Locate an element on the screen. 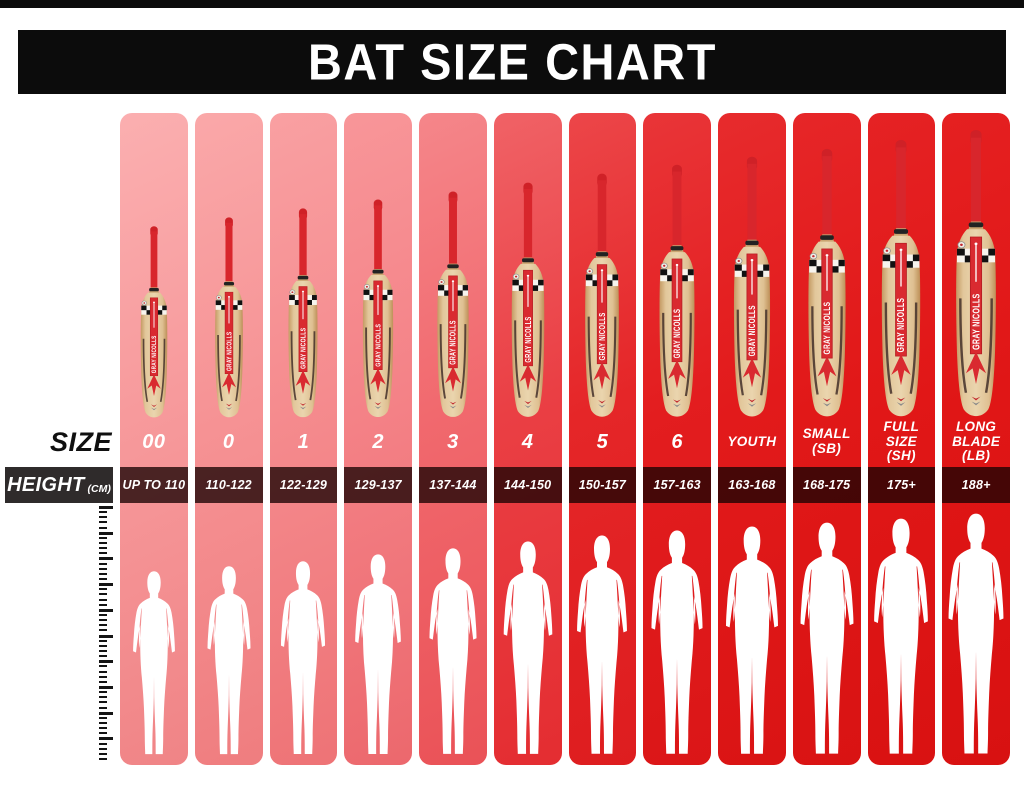  height-cell: 129-137 is located at coordinates (378, 485).